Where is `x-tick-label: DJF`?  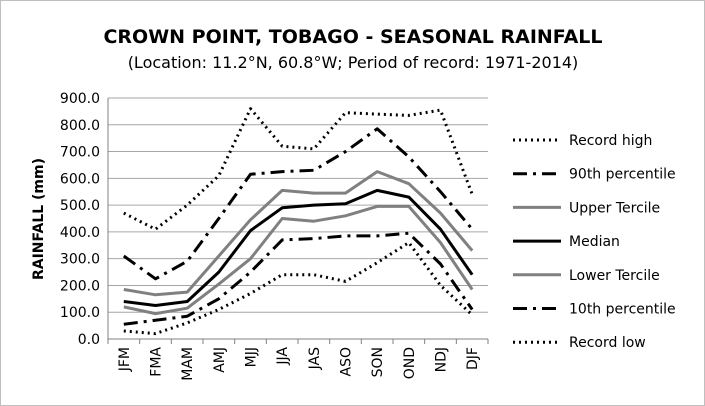
x-tick-label: DJF is located at coordinates (473, 358).